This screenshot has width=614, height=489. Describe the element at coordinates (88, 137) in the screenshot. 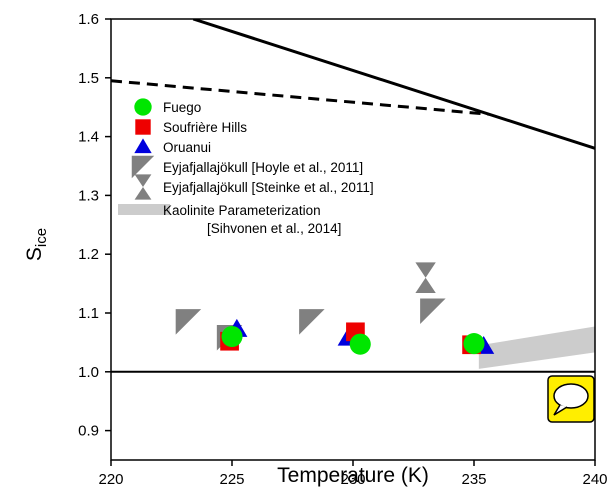

I see `y-tick-label: 1.4` at that location.